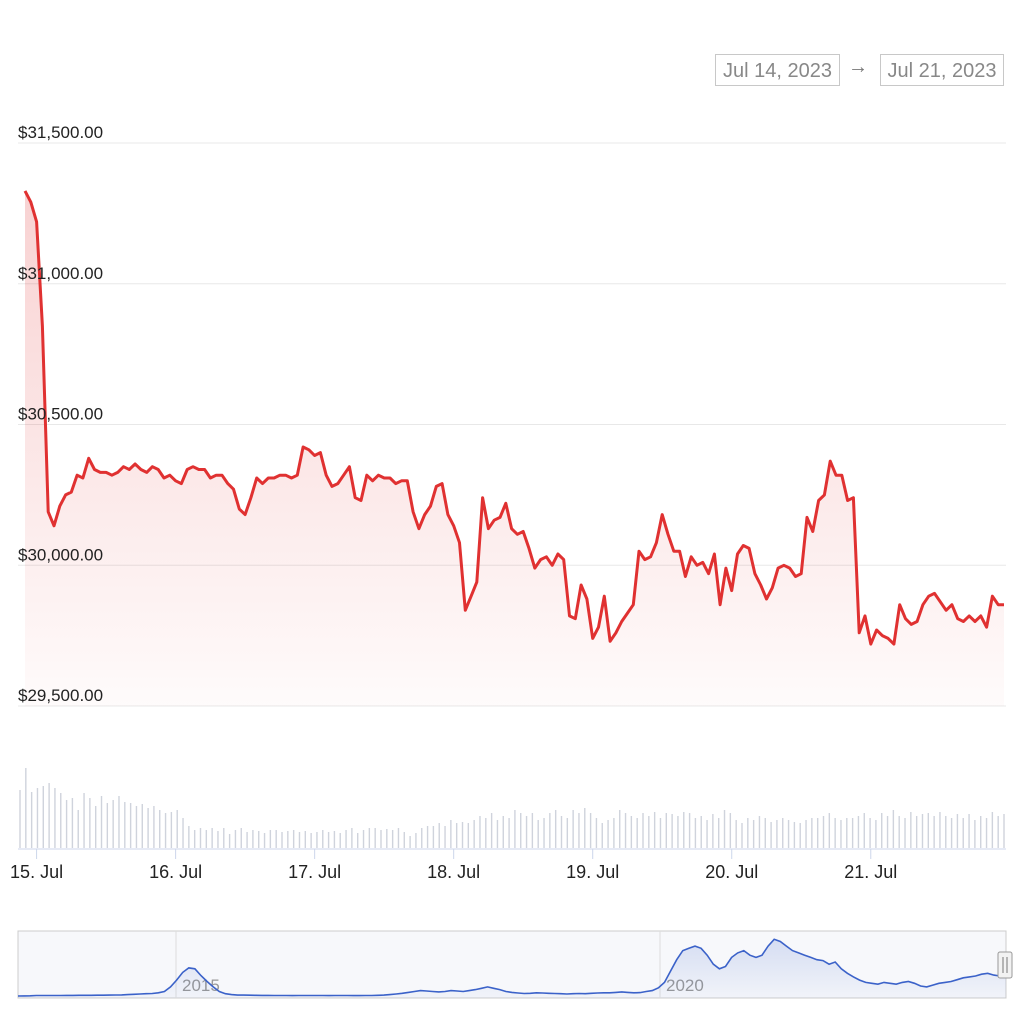  I want to click on y-tick-label: $31,000.00, so click(60, 273).